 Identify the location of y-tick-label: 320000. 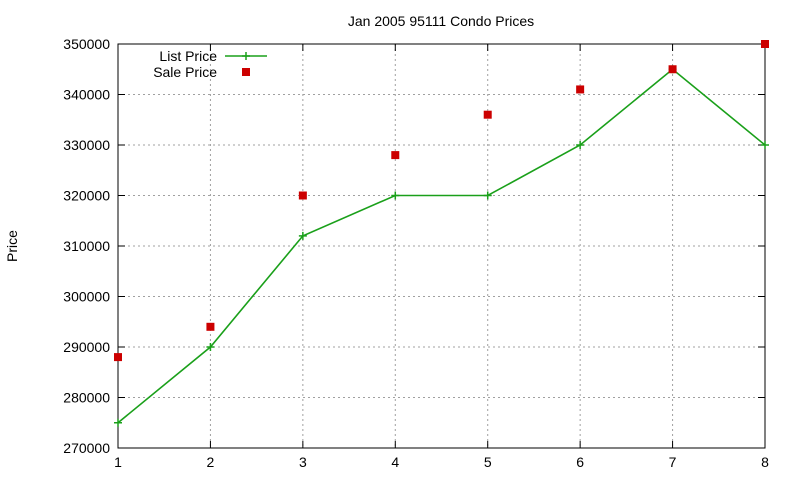
(86, 196).